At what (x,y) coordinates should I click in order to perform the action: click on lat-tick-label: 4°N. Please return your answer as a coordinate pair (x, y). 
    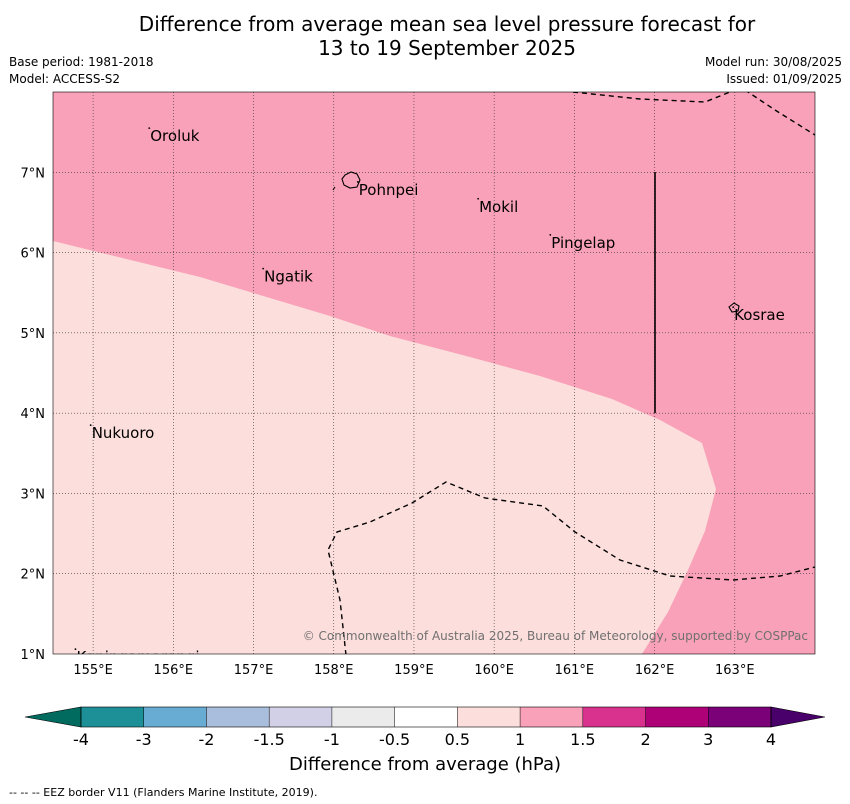
    Looking at the image, I should click on (33, 414).